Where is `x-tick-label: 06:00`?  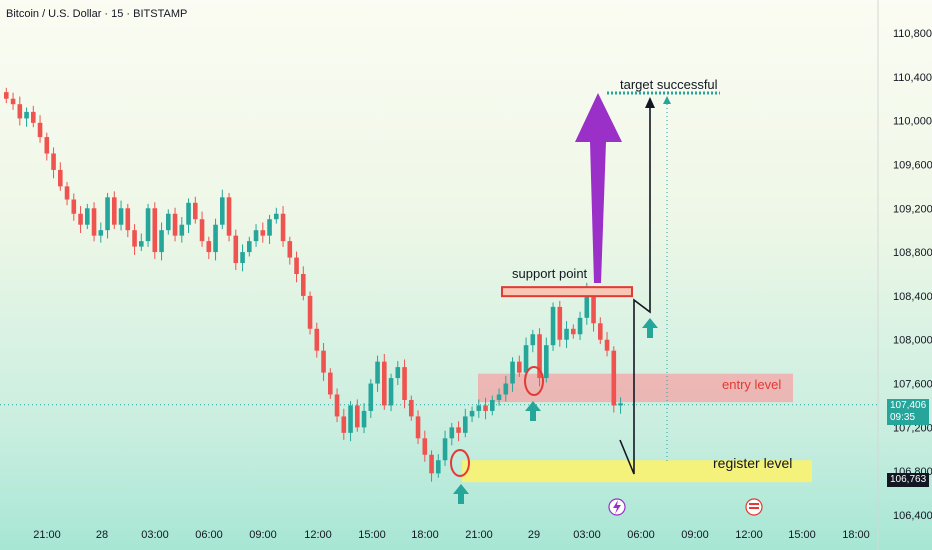 x-tick-label: 06:00 is located at coordinates (209, 535).